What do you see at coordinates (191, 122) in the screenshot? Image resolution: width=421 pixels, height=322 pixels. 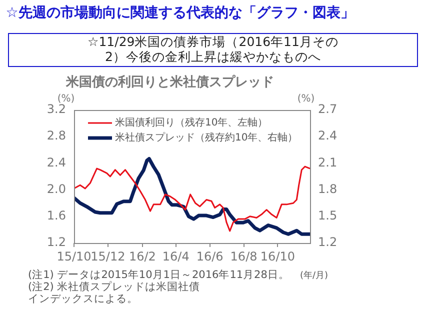 I see `legend-label: 米国債利回り（残存10年、左軸）` at bounding box center [191, 122].